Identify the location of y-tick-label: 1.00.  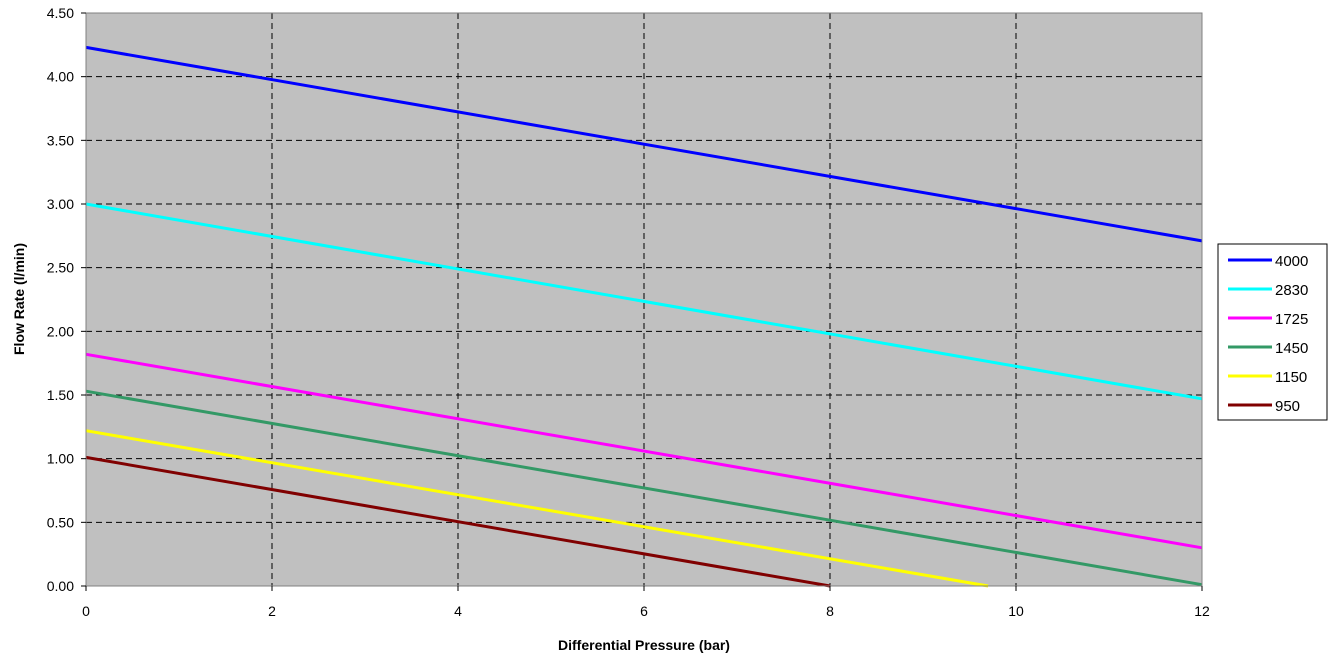
(60, 459).